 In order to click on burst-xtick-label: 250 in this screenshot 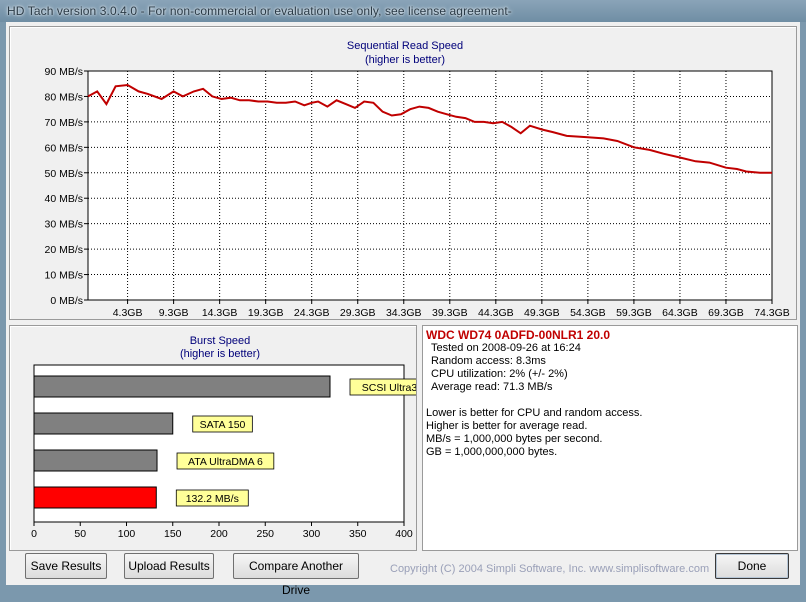, I will do `click(265, 534)`.